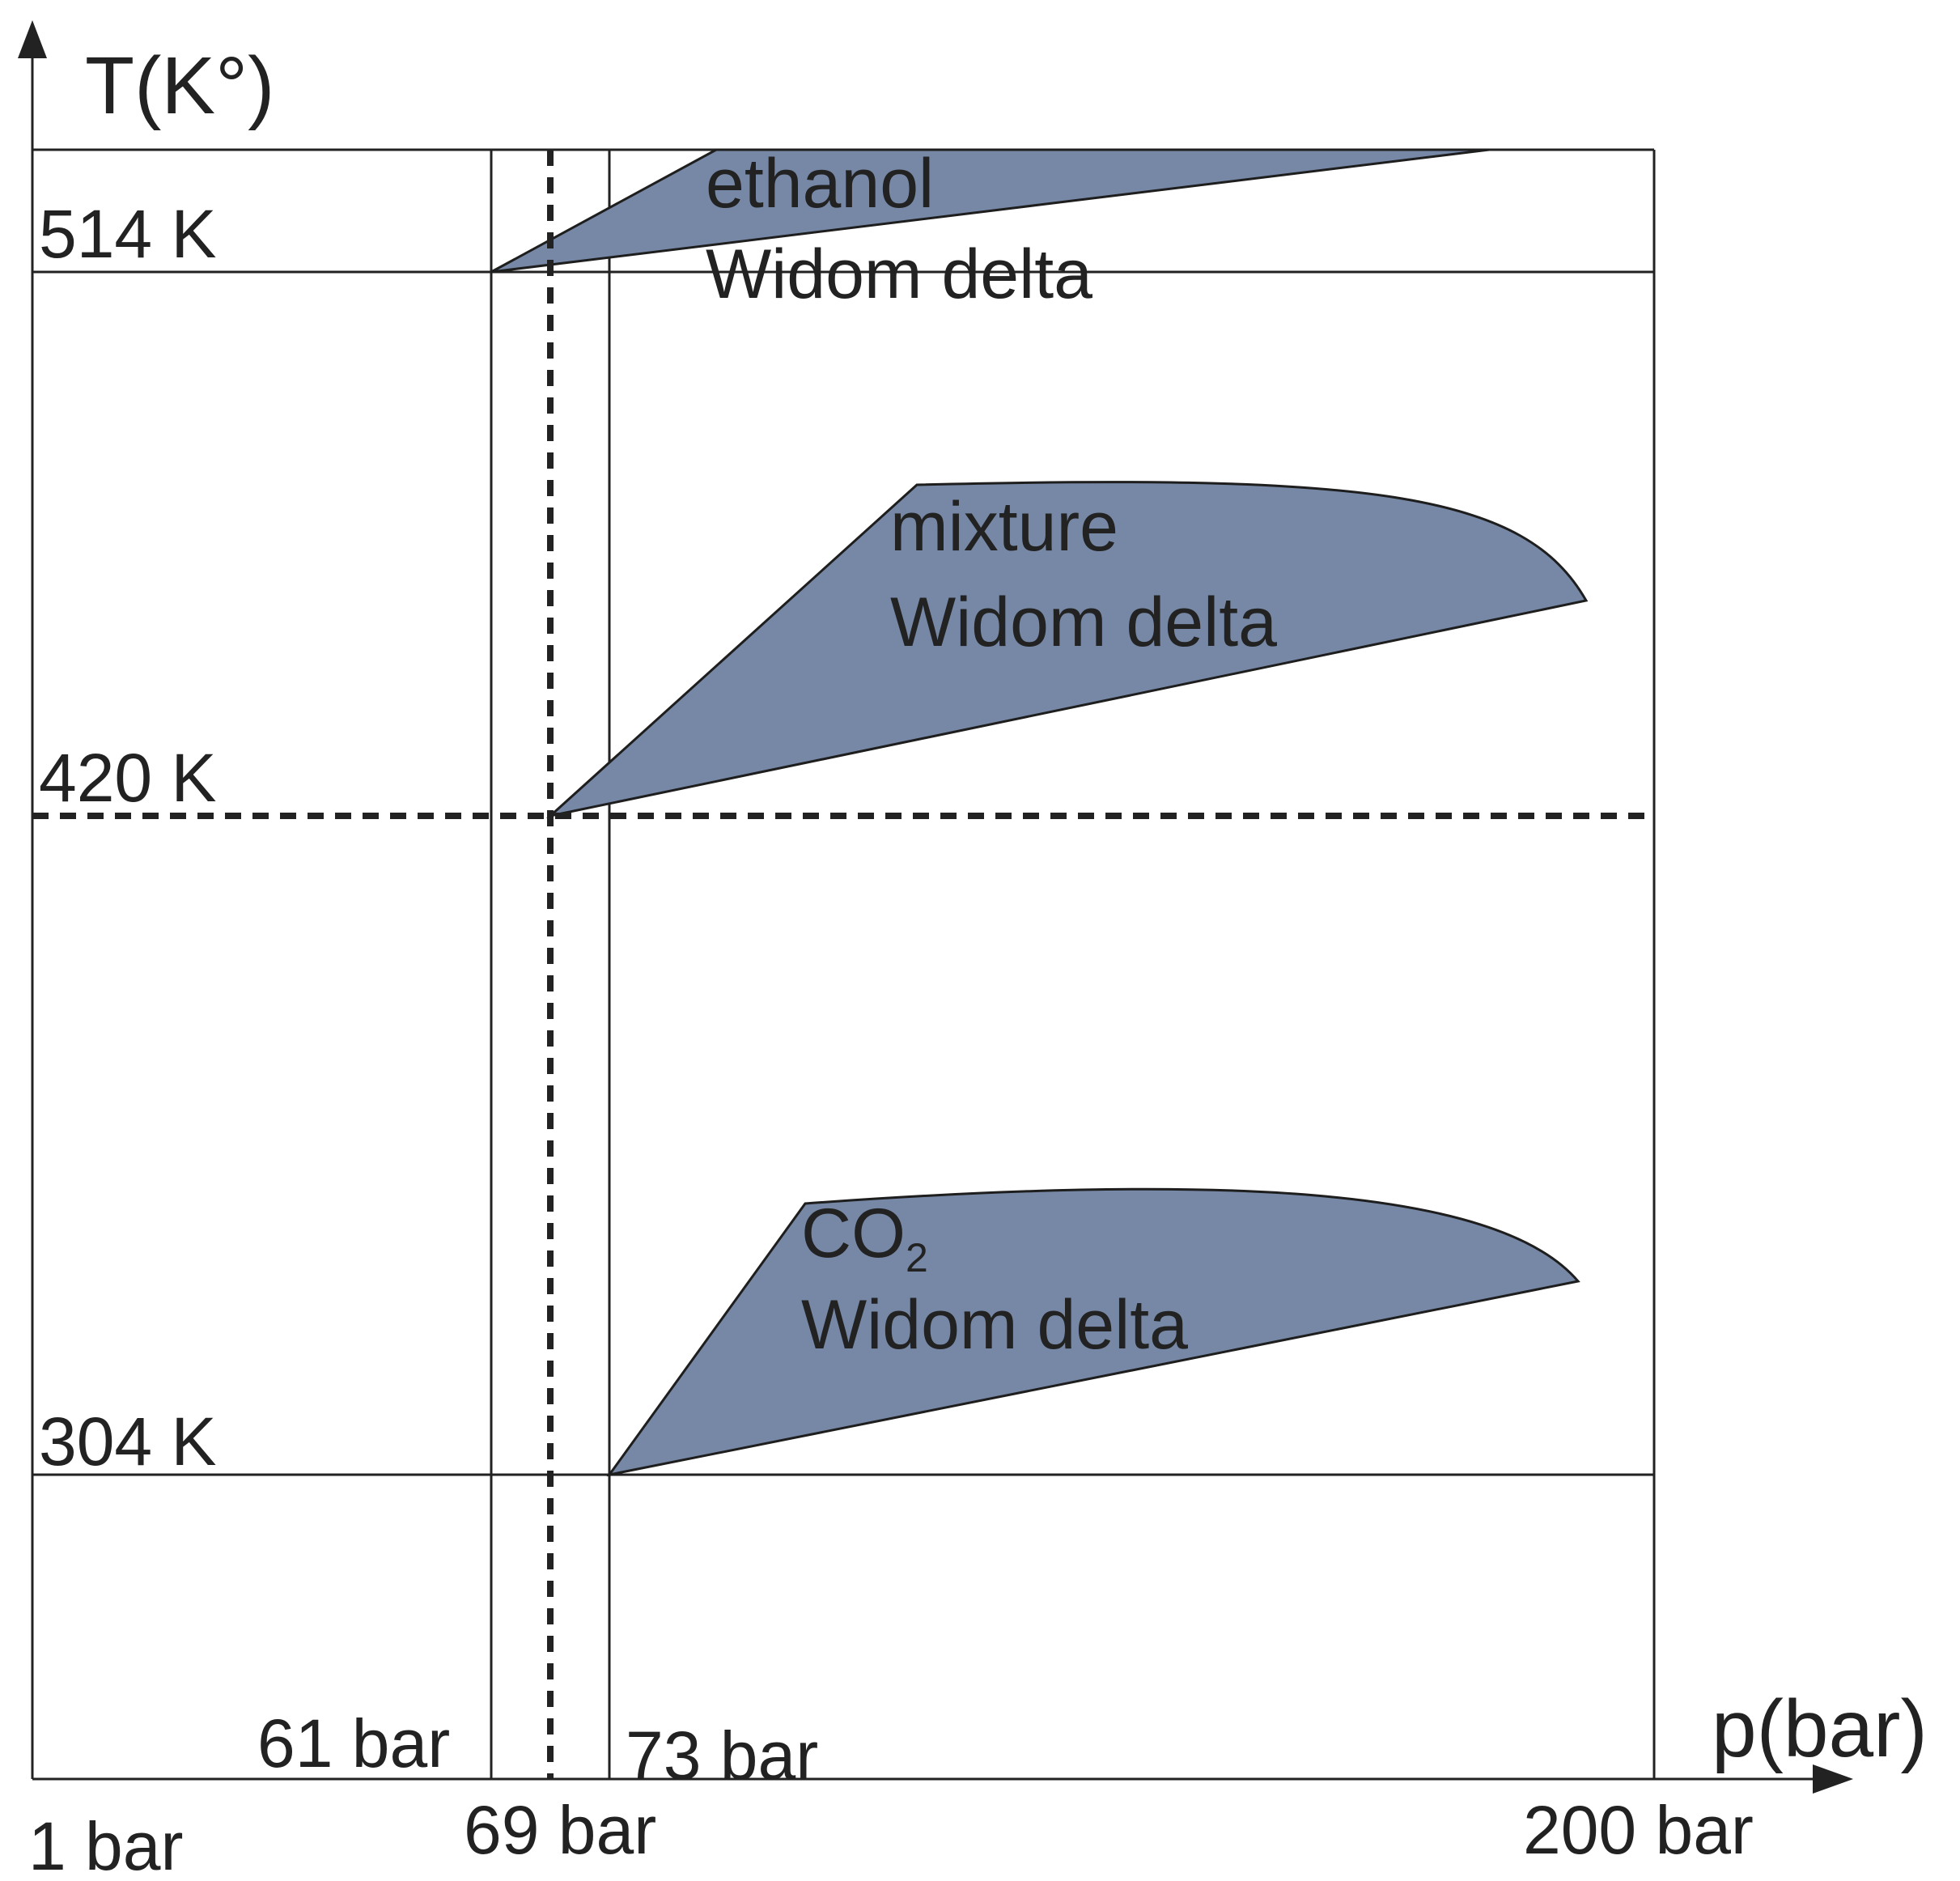 The height and width of the screenshot is (1881, 1960). I want to click on co2-region-label: Widom delta, so click(995, 1325).